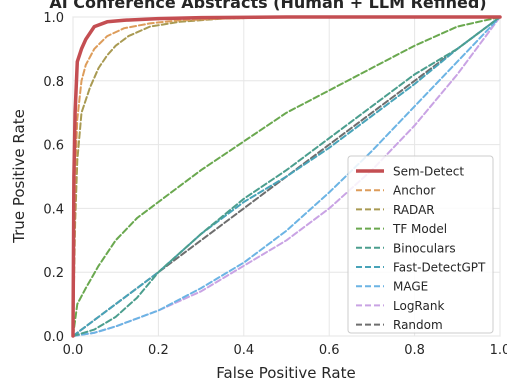  I want to click on x-tick-label: 0.4, so click(243, 350).